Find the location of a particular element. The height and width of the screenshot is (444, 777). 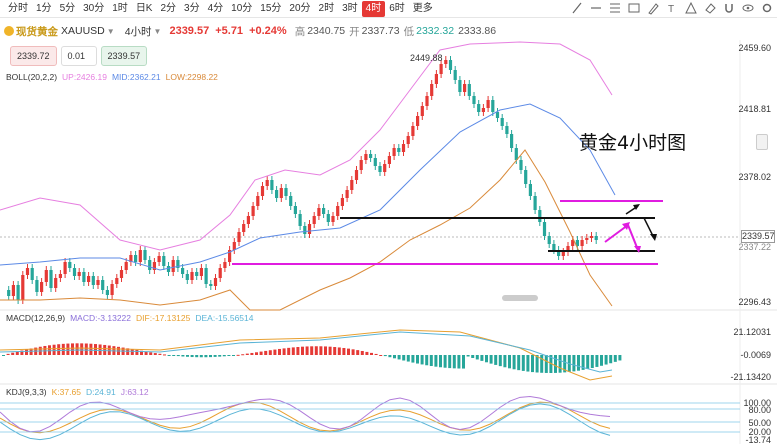

macd-name: MACD(12,26,9) is located at coordinates (36, 318).